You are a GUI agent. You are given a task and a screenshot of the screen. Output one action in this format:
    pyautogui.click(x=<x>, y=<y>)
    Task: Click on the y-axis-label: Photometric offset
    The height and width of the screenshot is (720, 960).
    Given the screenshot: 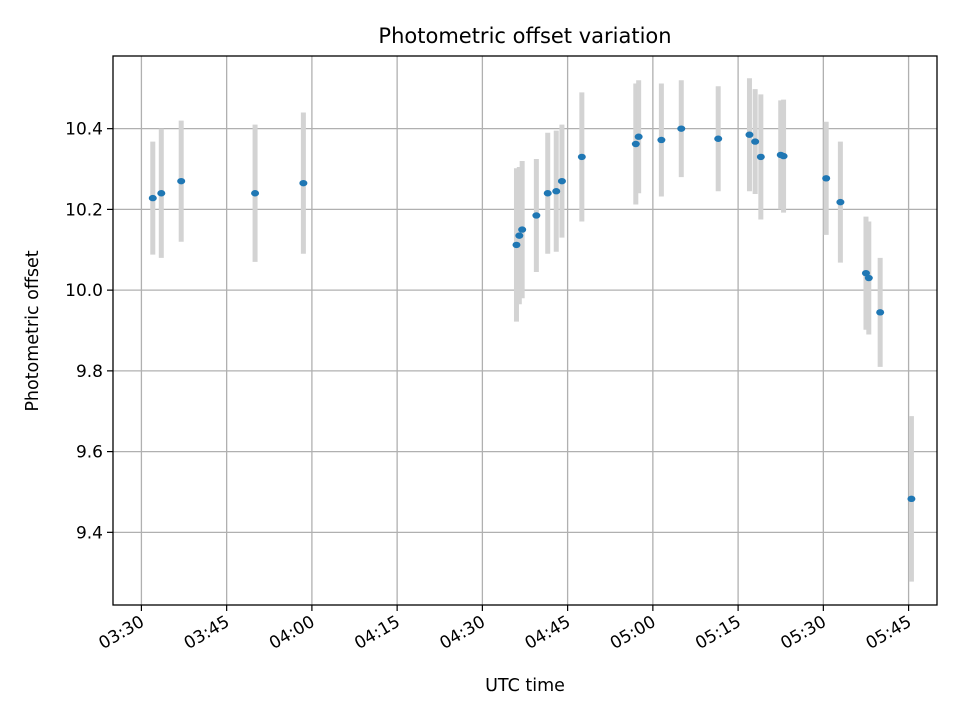 What is the action you would take?
    pyautogui.click(x=33, y=330)
    